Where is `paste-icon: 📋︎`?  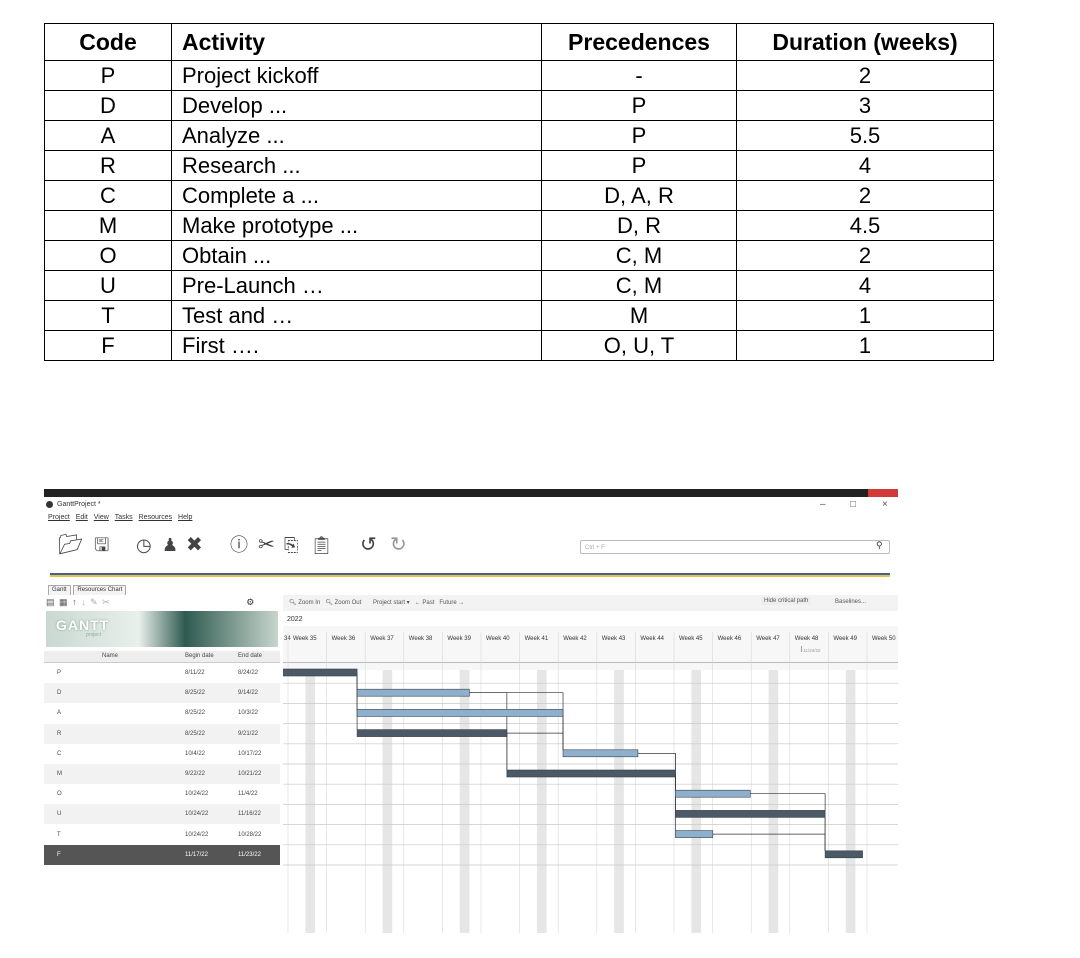 paste-icon: 📋︎ is located at coordinates (321, 545).